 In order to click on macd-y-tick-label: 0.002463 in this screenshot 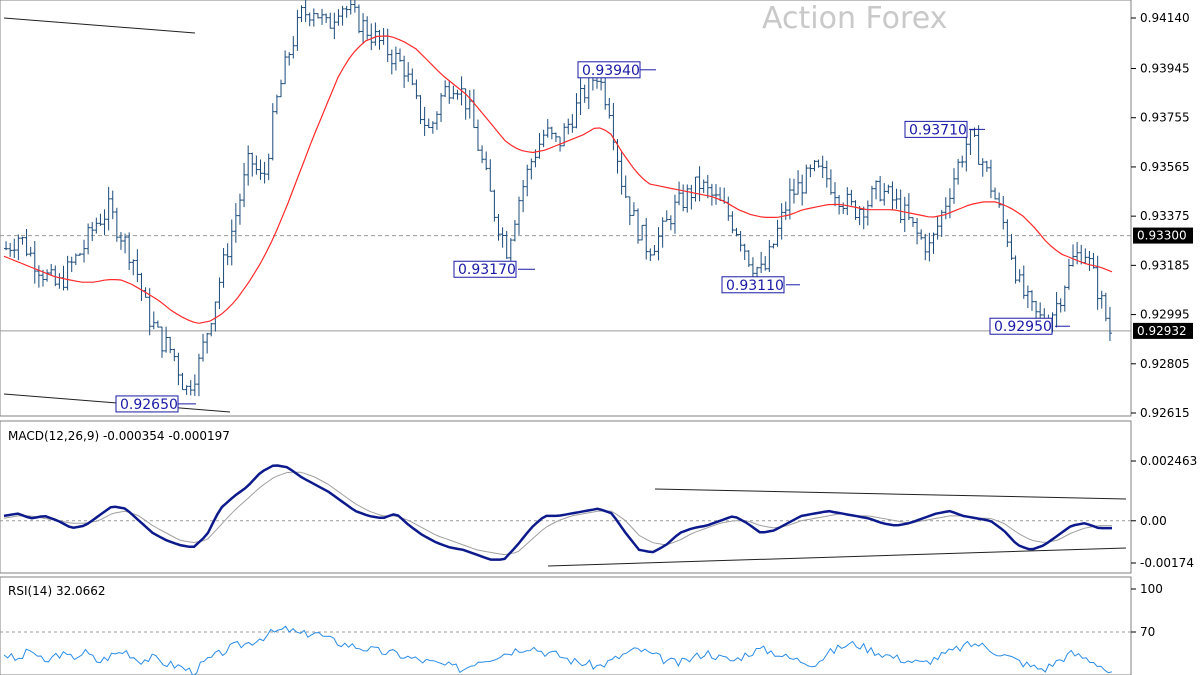, I will do `click(1168, 461)`.